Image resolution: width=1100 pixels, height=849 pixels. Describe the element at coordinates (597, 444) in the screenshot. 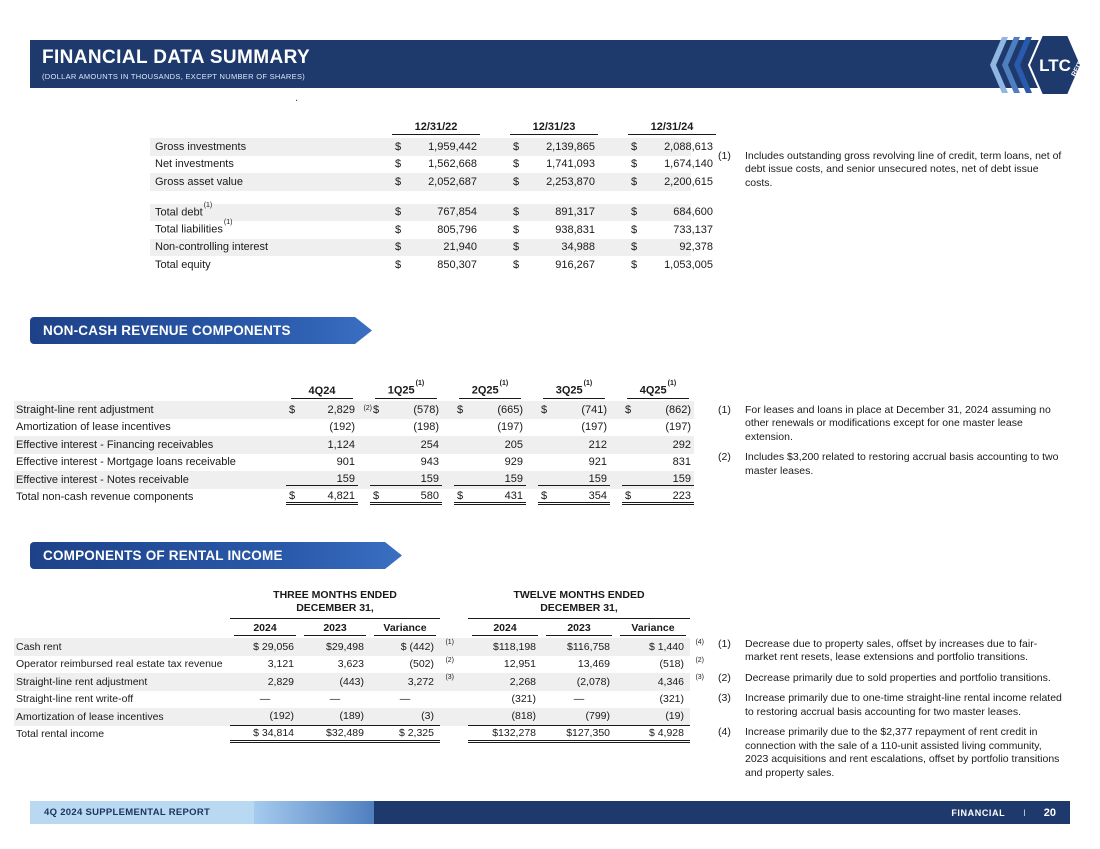

I see `value: 212` at that location.